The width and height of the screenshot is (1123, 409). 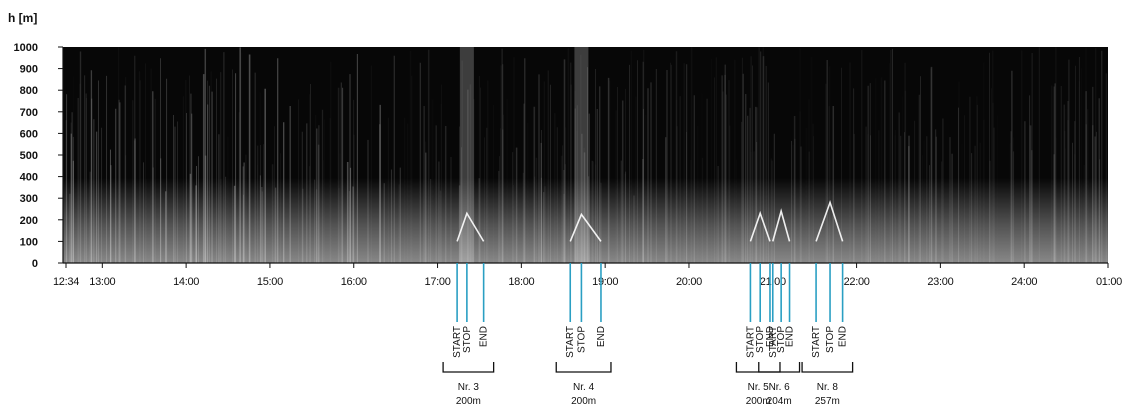 What do you see at coordinates (1024, 282) in the screenshot?
I see `x-tick-label: 24:00` at bounding box center [1024, 282].